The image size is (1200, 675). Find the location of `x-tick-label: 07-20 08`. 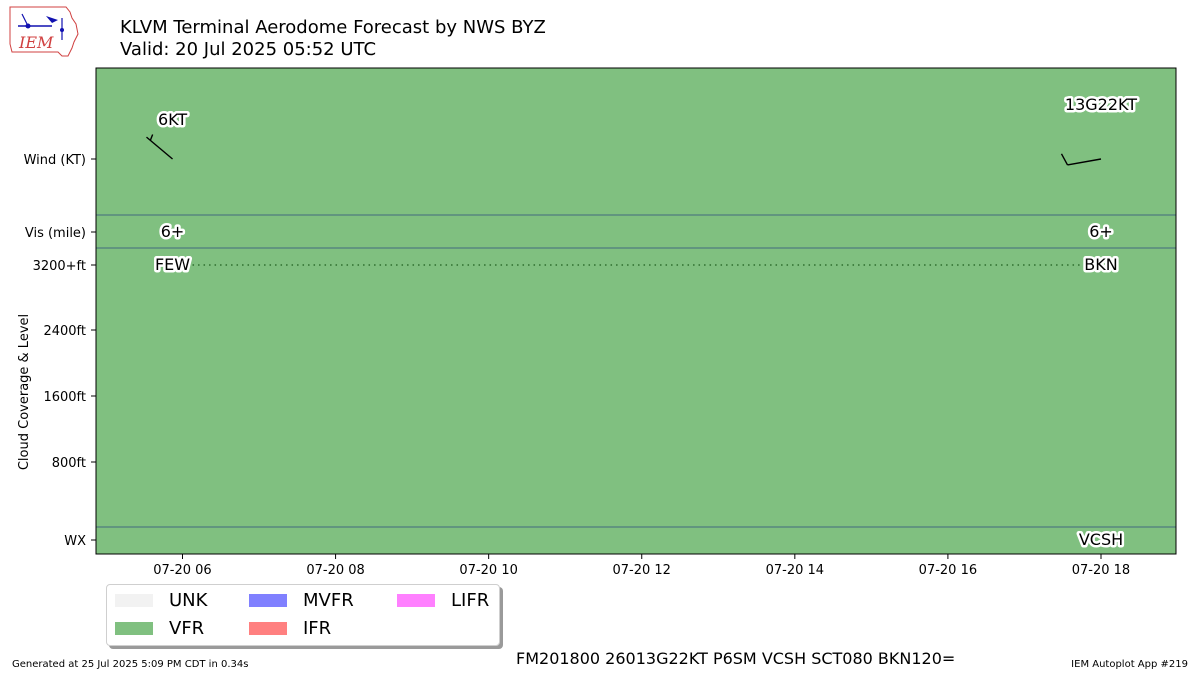

x-tick-label: 07-20 08 is located at coordinates (335, 570).